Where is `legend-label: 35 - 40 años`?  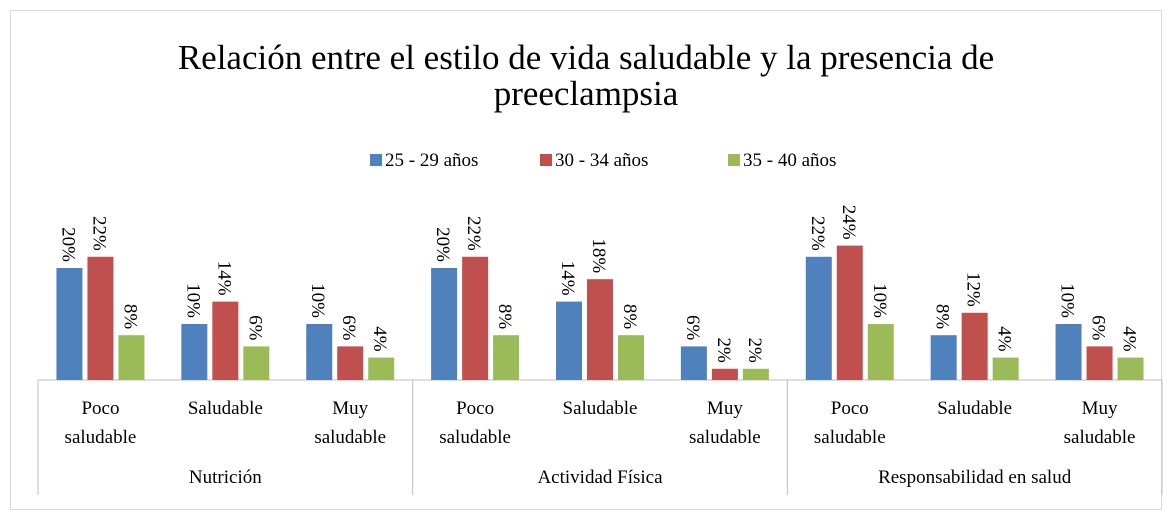 legend-label: 35 - 40 años is located at coordinates (789, 160).